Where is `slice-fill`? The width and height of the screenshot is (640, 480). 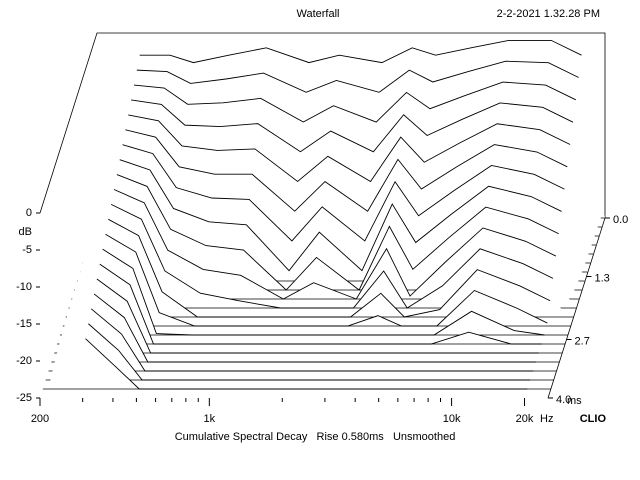
slice-fill is located at coordinates (296, 363).